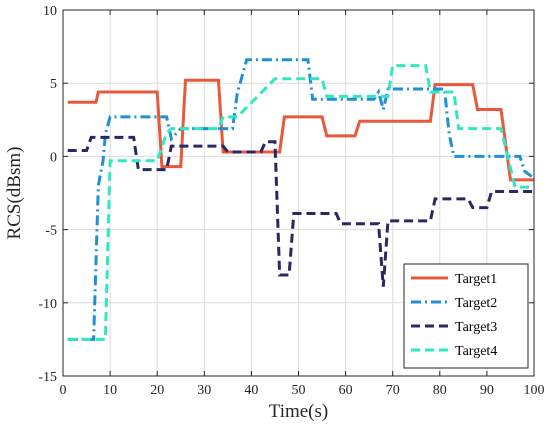 The image size is (550, 427). Describe the element at coordinates (454, 303) in the screenshot. I see `legend-entry-target2: Target2` at that location.